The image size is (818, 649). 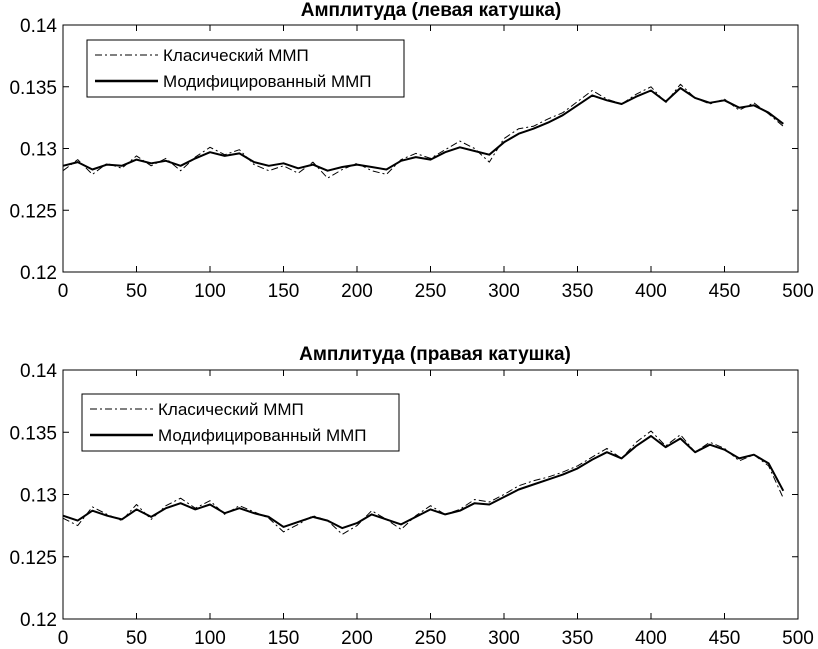 What do you see at coordinates (435, 354) in the screenshot?
I see `chart-title: Амплитуда (правая катушка)` at bounding box center [435, 354].